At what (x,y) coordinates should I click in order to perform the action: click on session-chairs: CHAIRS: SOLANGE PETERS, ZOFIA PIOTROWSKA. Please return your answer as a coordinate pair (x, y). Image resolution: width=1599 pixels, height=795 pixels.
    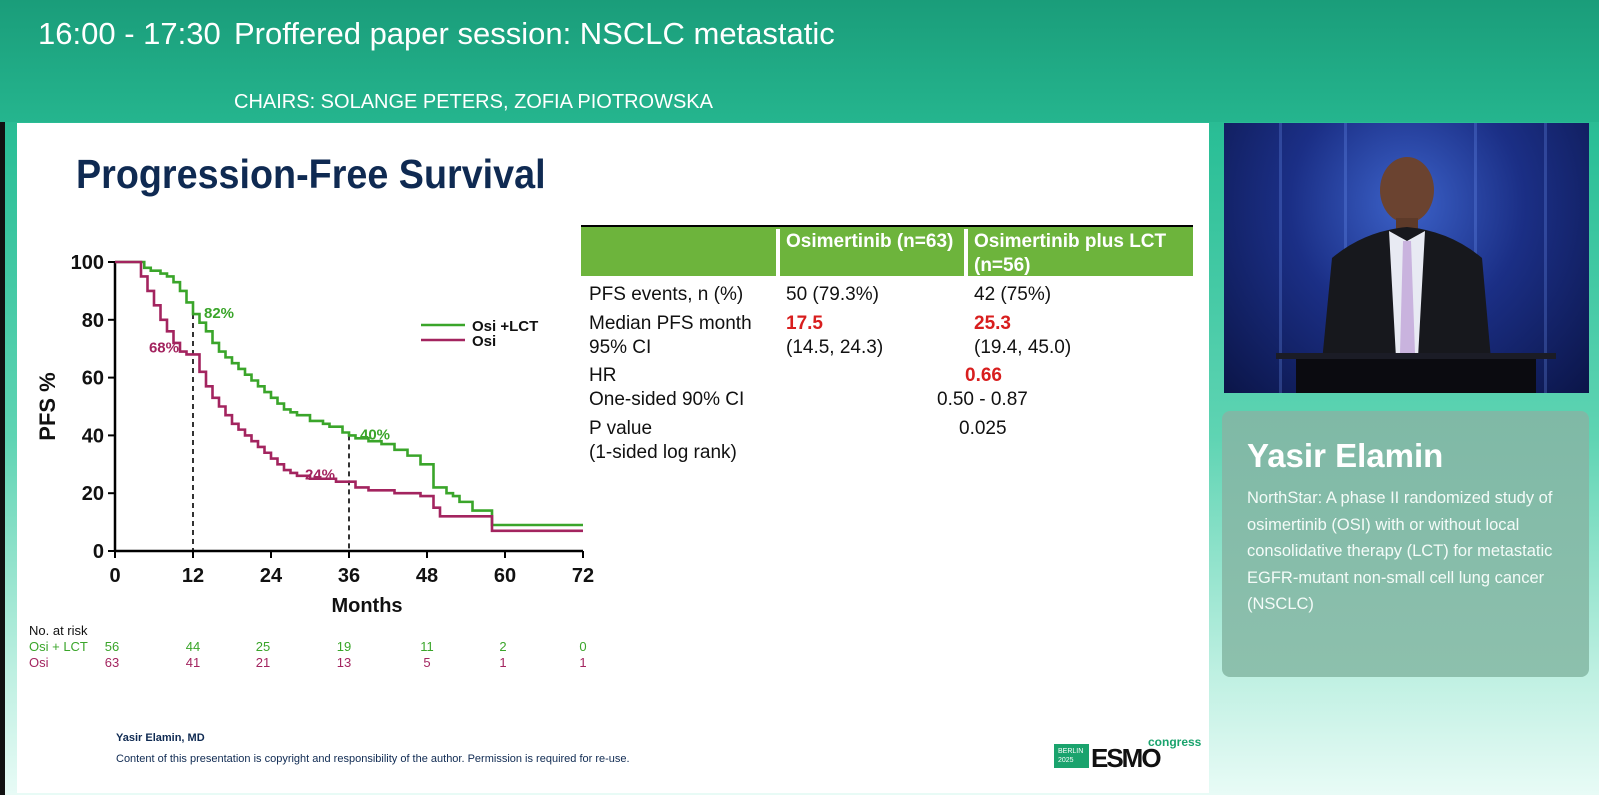
    Looking at the image, I should click on (473, 102).